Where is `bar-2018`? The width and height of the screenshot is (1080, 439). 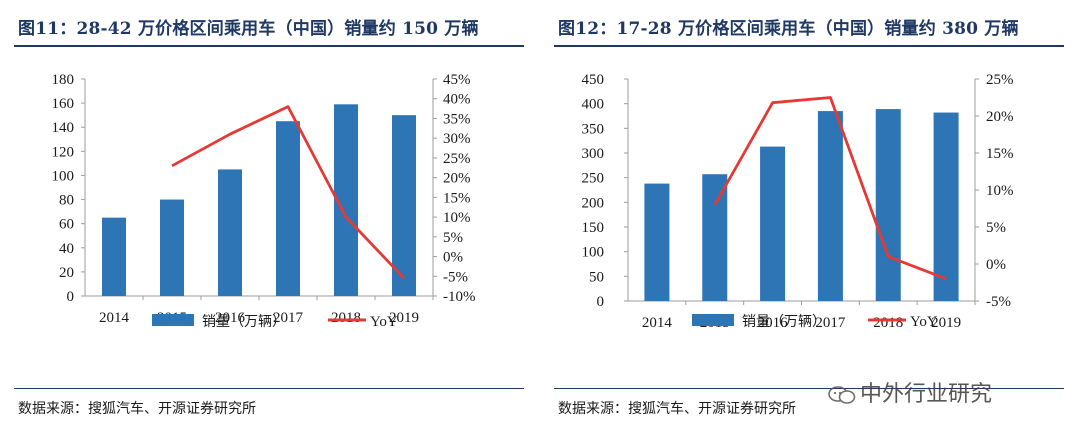
bar-2018 is located at coordinates (888, 205).